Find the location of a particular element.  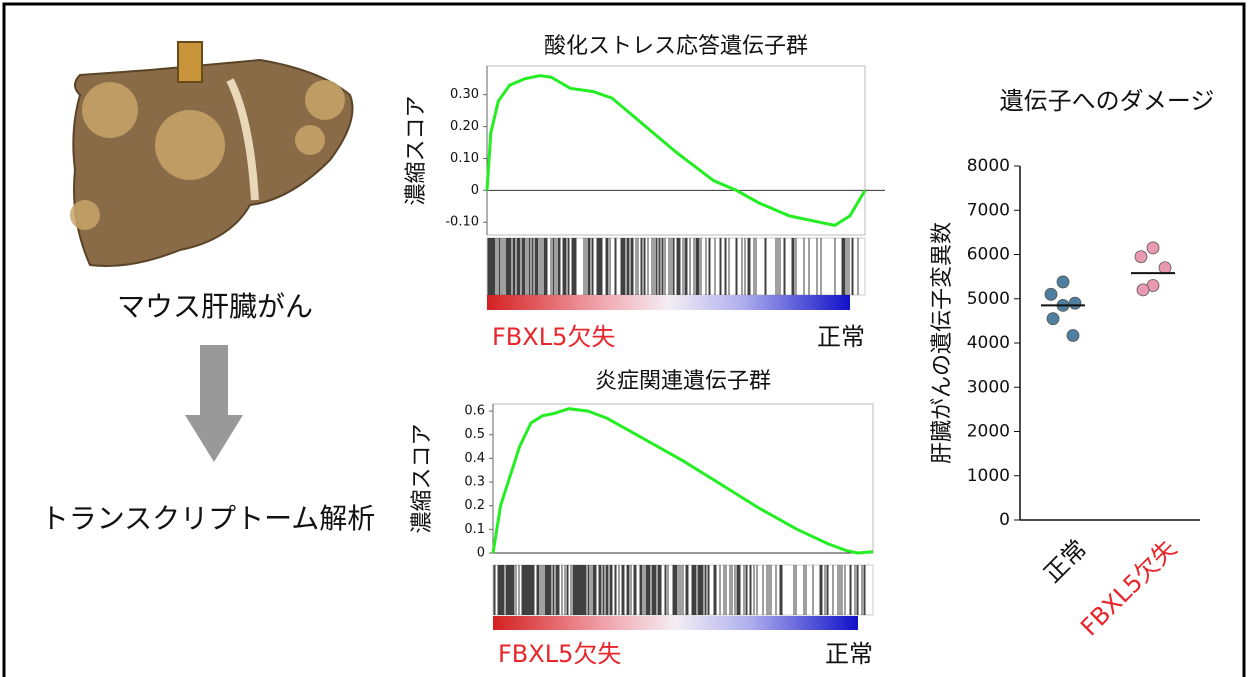

x-tick-label: FBXL5欠失 is located at coordinates (1128, 587).